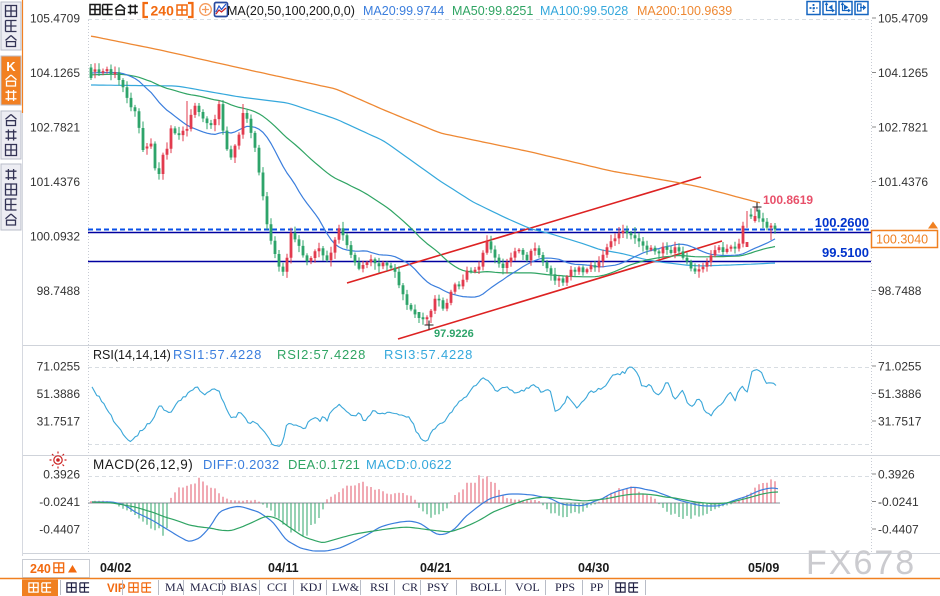 The width and height of the screenshot is (940, 596). What do you see at coordinates (527, 587) in the screenshot?
I see `svg-text: VOL` at bounding box center [527, 587].